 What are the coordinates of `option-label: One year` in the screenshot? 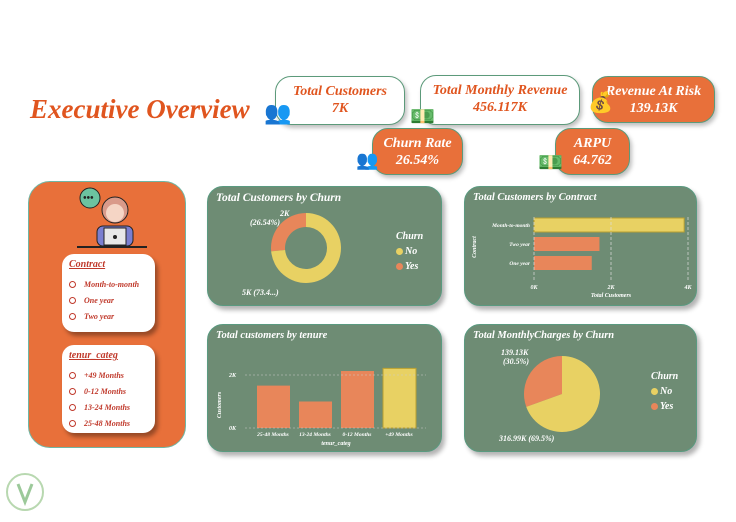 It's located at (99, 300).